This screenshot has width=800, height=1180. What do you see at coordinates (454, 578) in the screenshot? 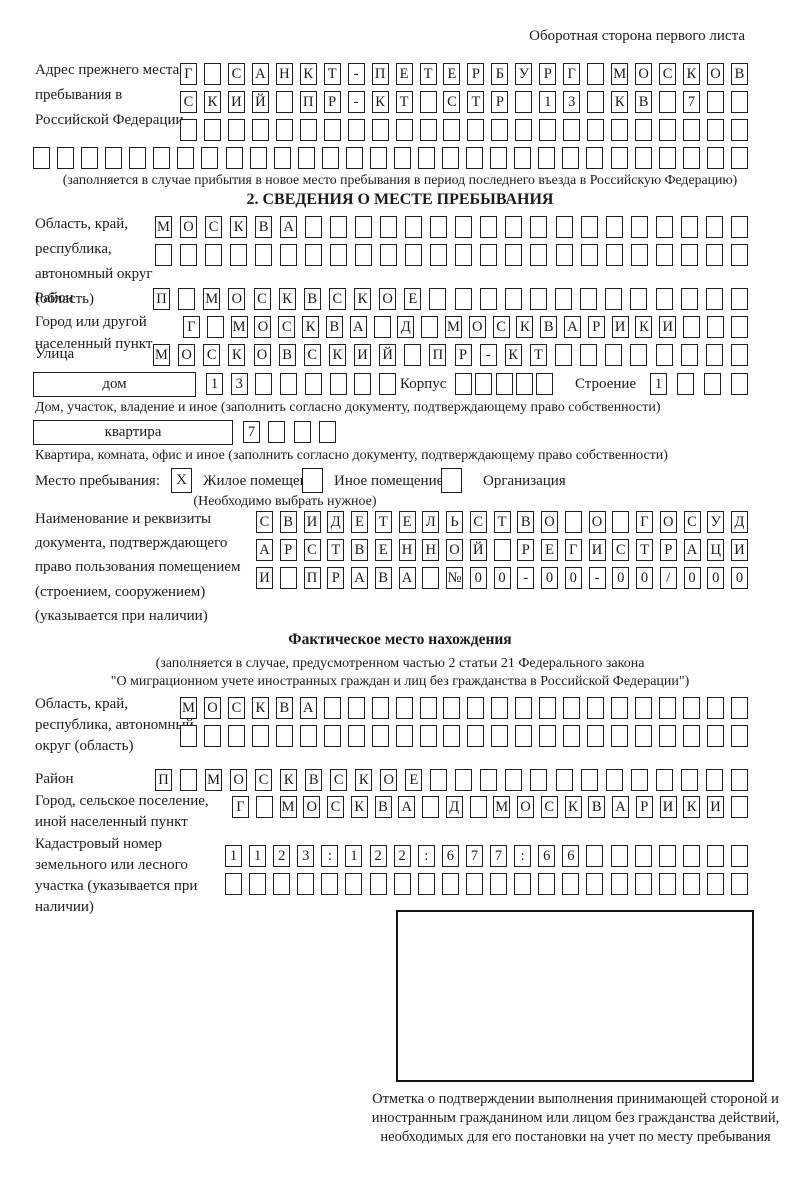
I see `char-cell: №` at bounding box center [454, 578].